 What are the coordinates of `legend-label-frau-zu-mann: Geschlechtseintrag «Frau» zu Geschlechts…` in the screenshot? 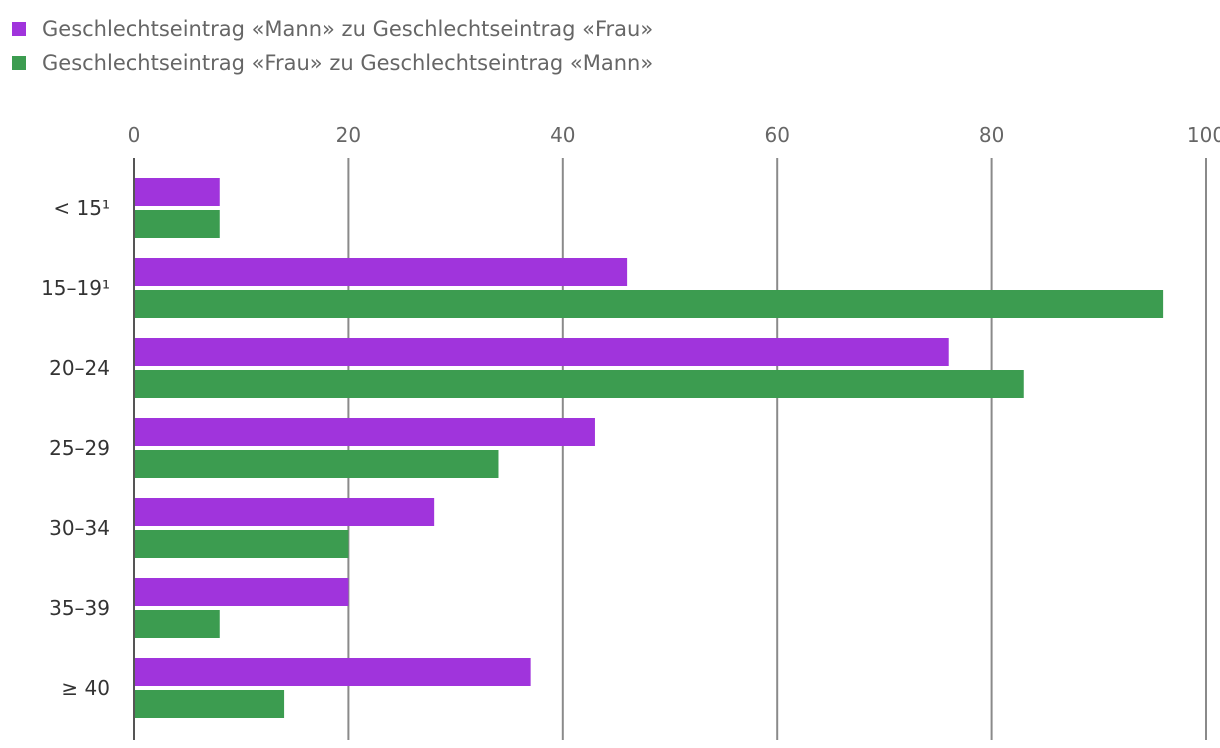 It's located at (348, 63).